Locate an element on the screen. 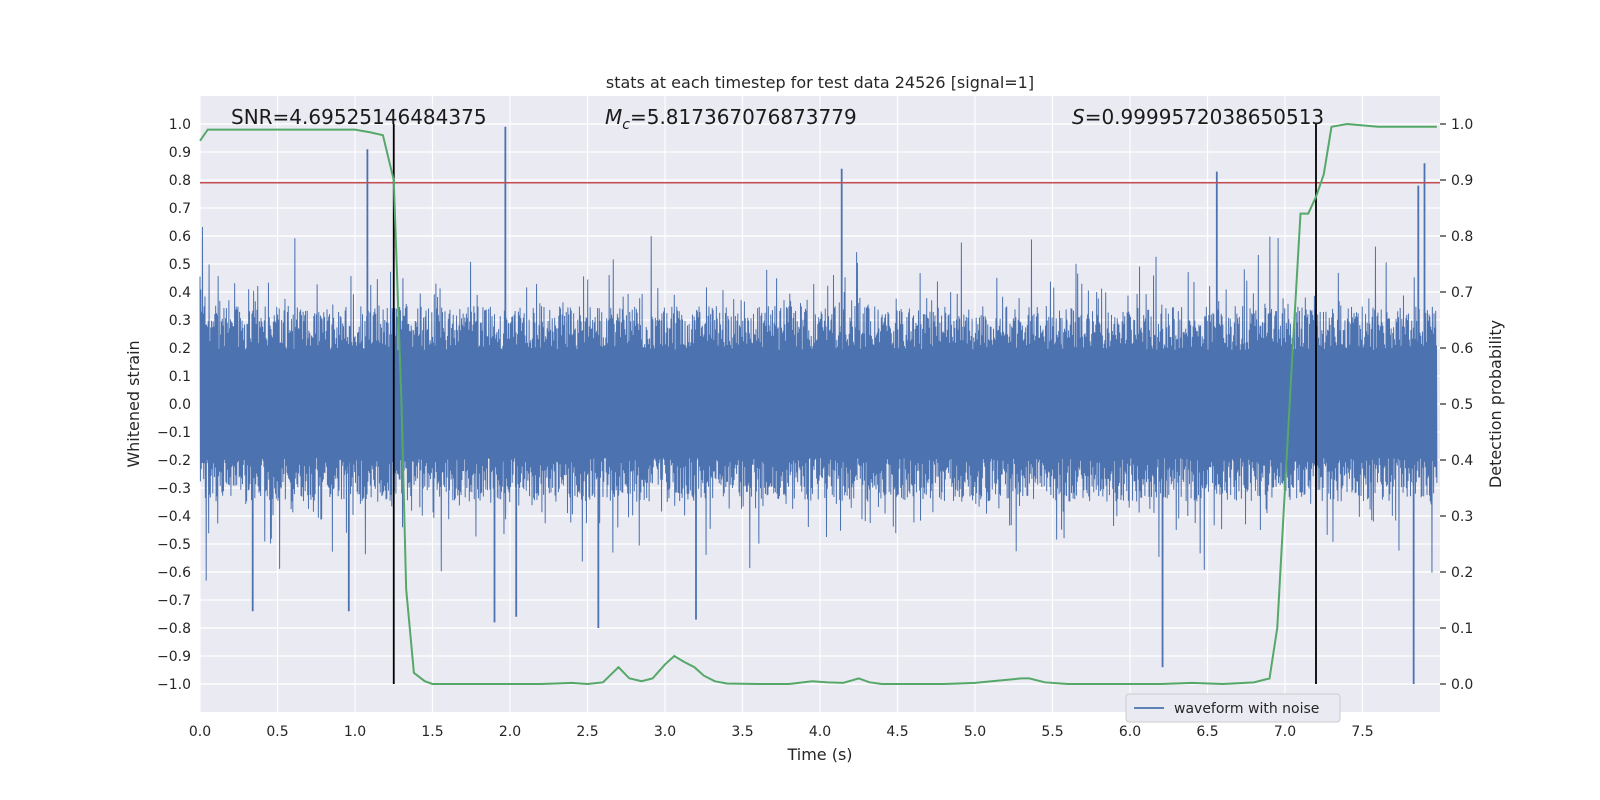 The height and width of the screenshot is (800, 1600). y-tick-label: 0.6 is located at coordinates (180, 237).